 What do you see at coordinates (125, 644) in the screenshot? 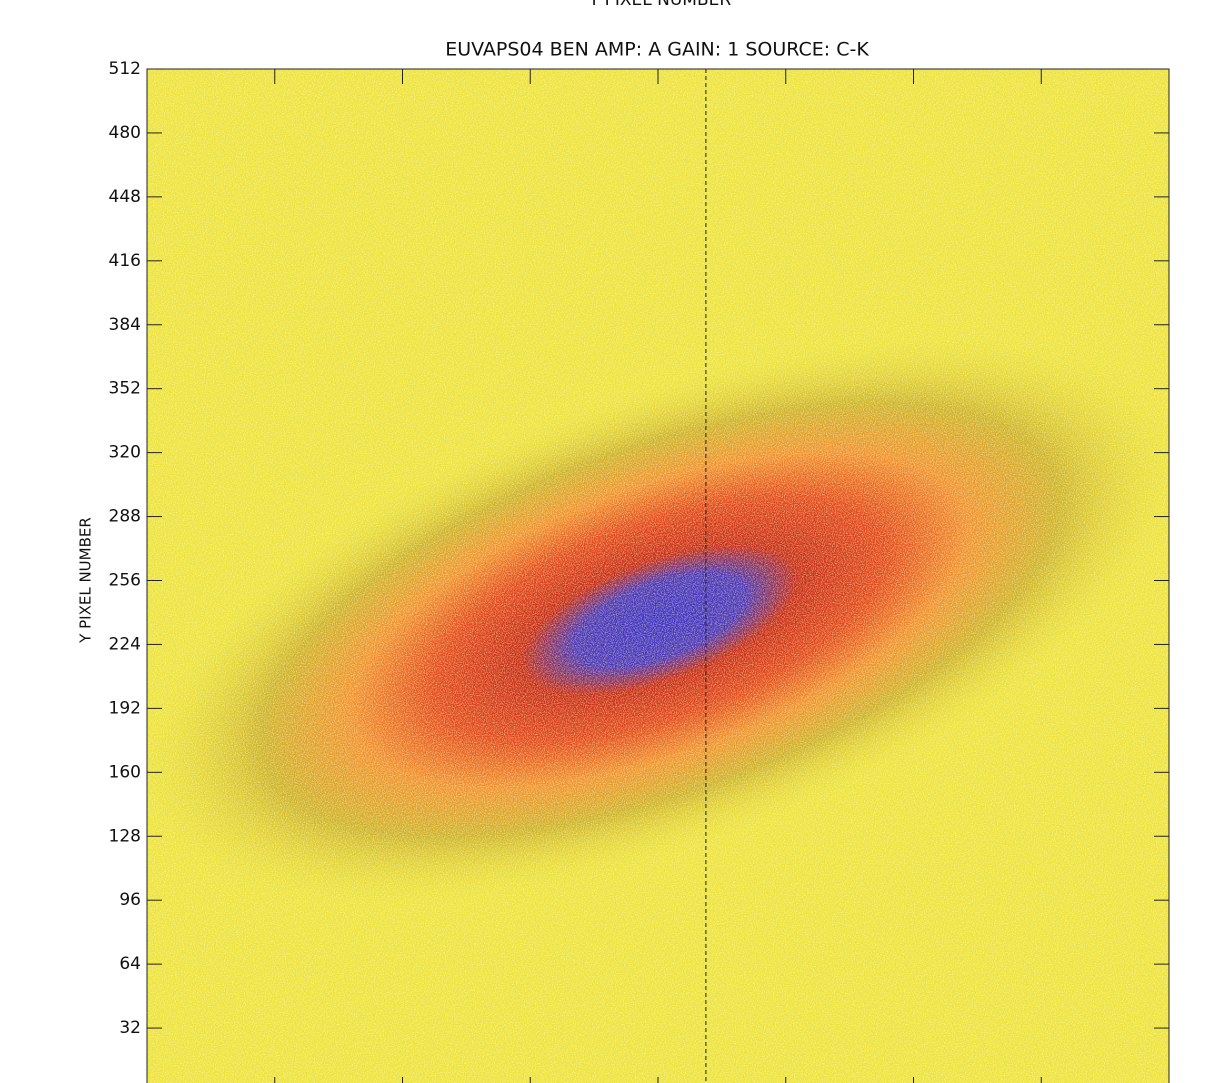
I see `y-tick-label: 224` at bounding box center [125, 644].